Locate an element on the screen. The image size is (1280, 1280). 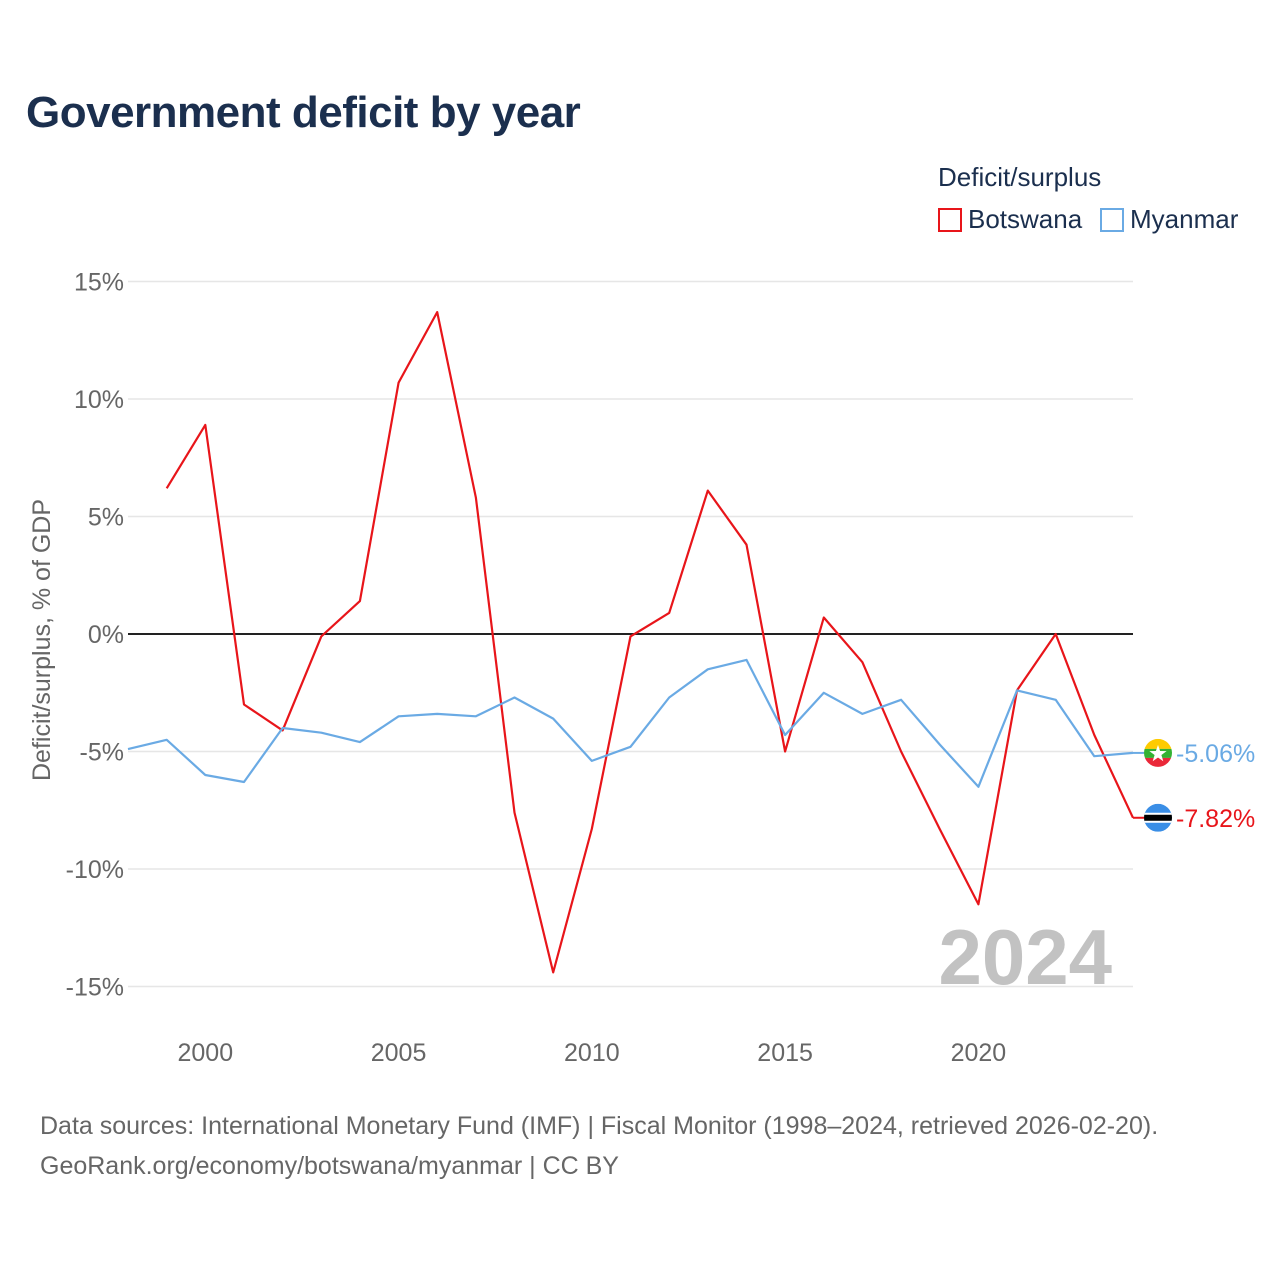
legend-swatch-myanmar is located at coordinates (1112, 219).